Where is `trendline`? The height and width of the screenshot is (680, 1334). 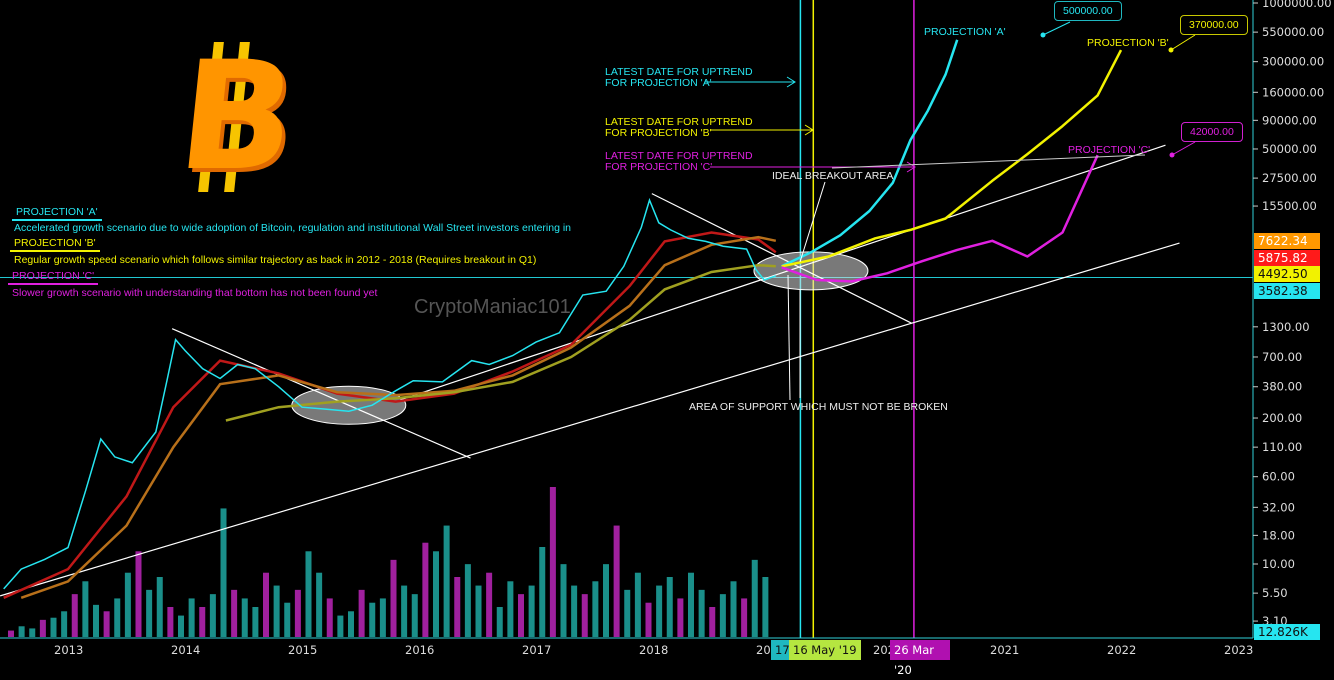
trendline is located at coordinates (781, 258).